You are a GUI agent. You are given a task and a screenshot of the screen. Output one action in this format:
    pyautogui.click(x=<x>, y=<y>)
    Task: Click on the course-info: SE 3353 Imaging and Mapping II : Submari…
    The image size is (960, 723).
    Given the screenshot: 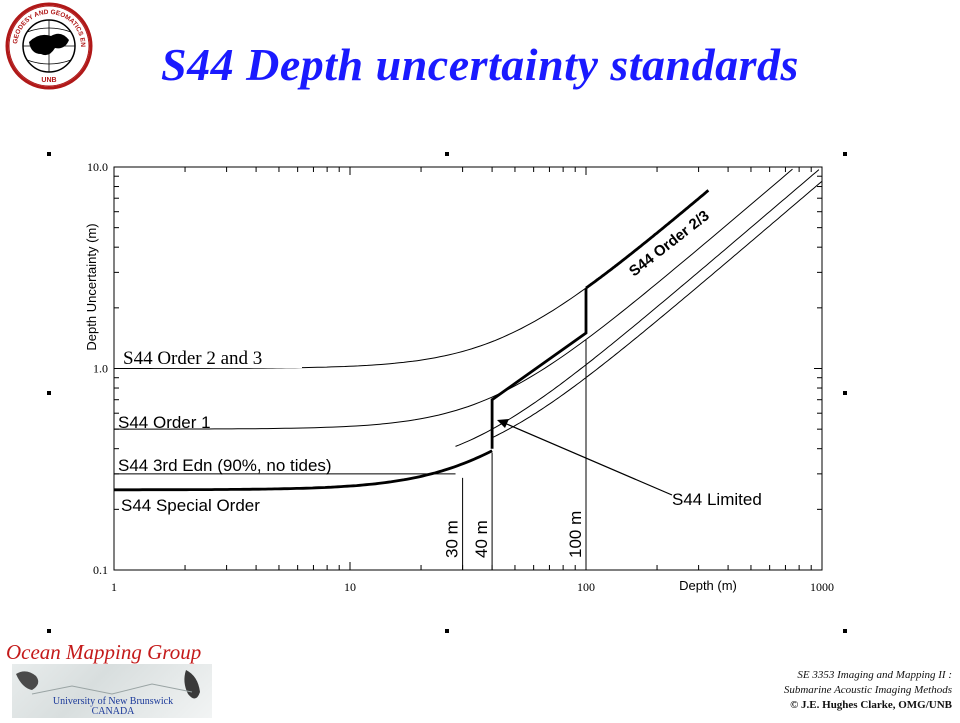 What is the action you would take?
    pyautogui.click(x=868, y=683)
    